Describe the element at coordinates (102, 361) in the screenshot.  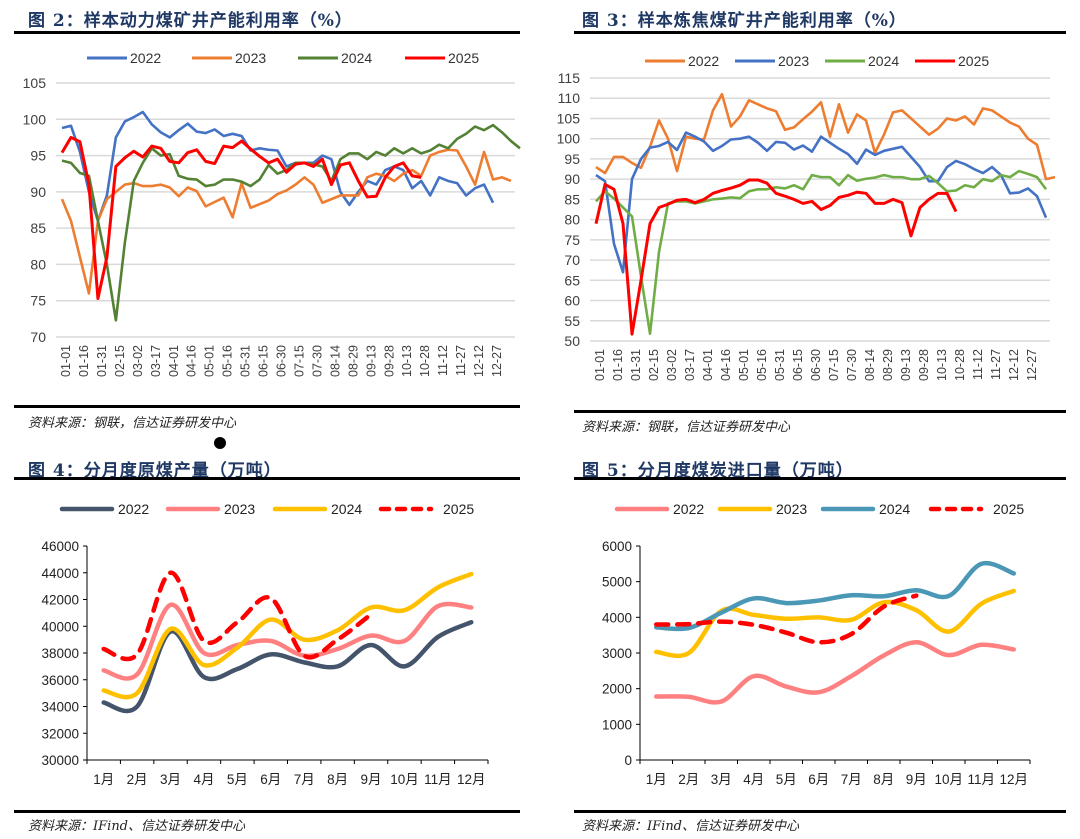
I see `x-tick-label: 01-31` at that location.